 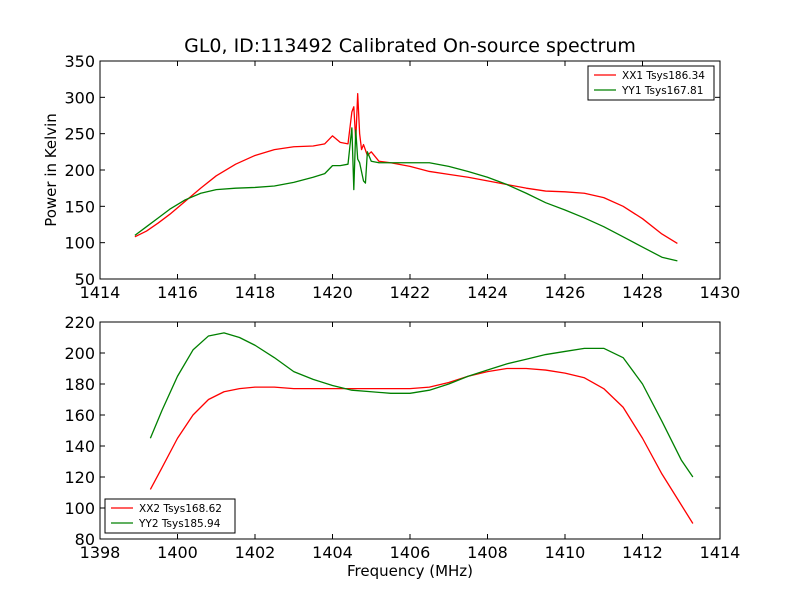 I want to click on x-tick-label: 1424, so click(x=487, y=292).